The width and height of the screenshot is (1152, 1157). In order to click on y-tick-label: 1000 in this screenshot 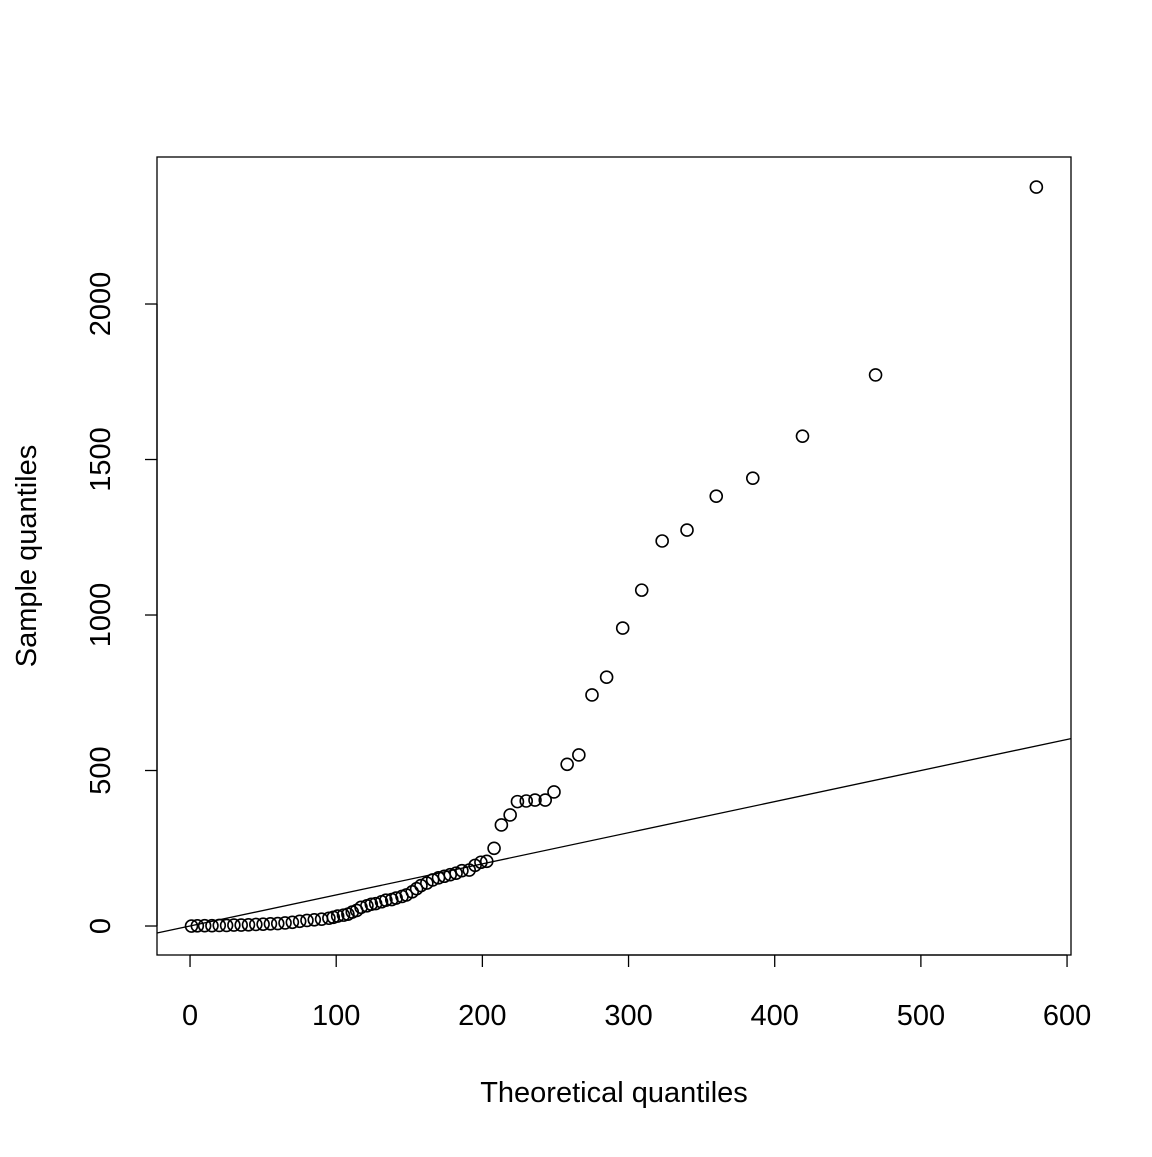, I will do `click(101, 615)`.